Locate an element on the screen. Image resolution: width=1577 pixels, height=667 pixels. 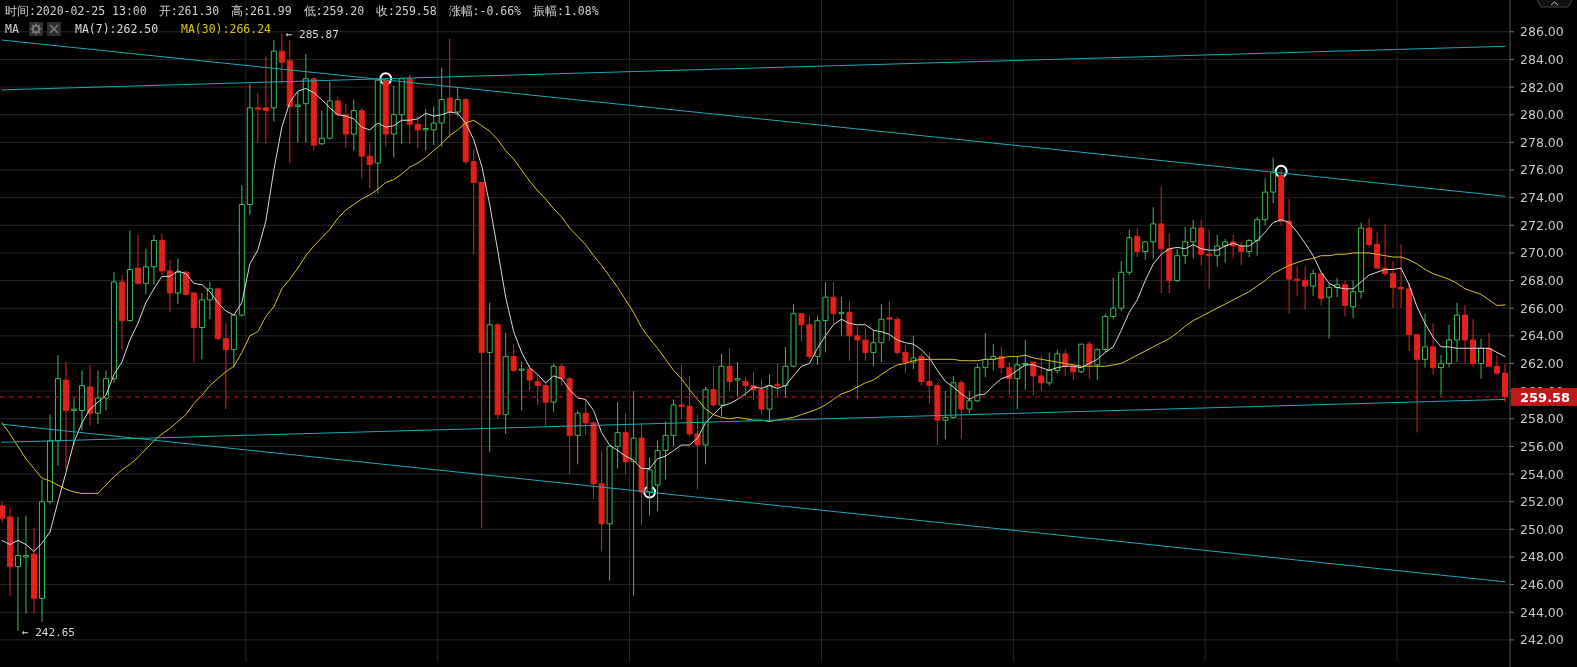
y-tick-label: 258.00 is located at coordinates (1542, 419).